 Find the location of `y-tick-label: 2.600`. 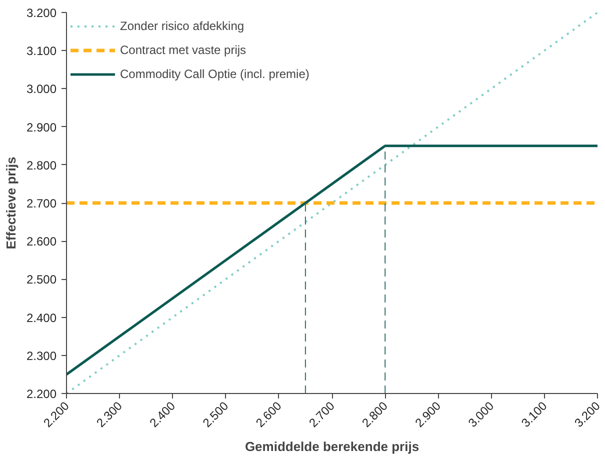

y-tick-label: 2.600 is located at coordinates (41, 241).